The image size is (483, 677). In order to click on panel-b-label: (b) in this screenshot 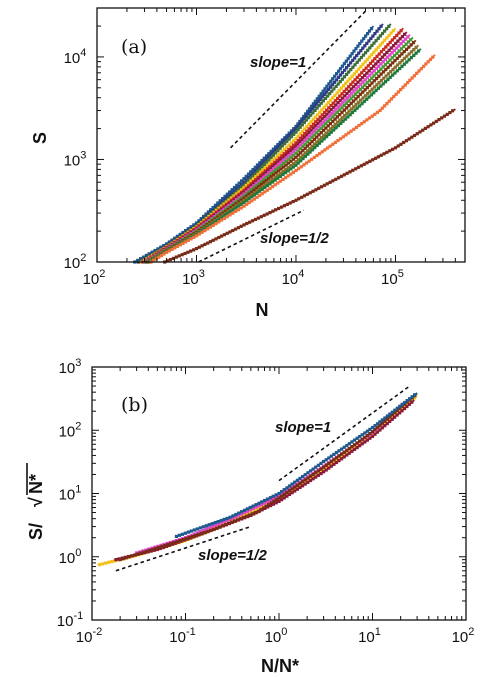, I will do `click(134, 405)`.